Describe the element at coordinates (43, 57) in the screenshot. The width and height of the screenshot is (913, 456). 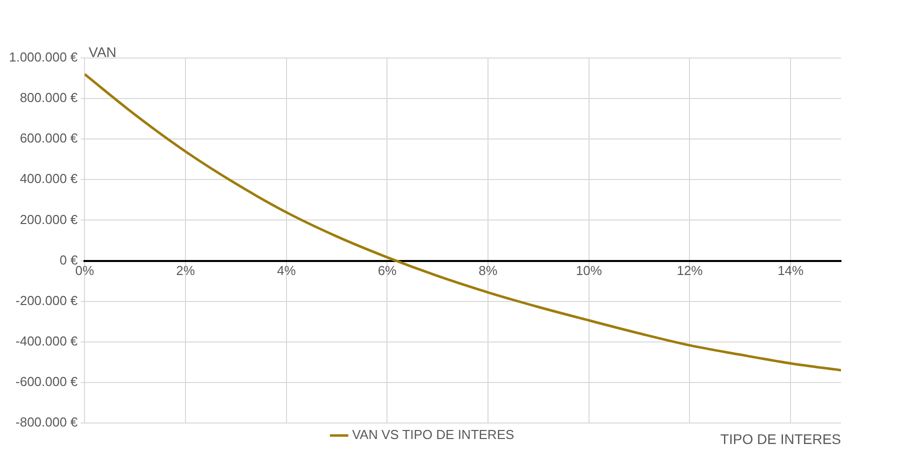
I see `y-tick-label: 1.000.000 €` at that location.